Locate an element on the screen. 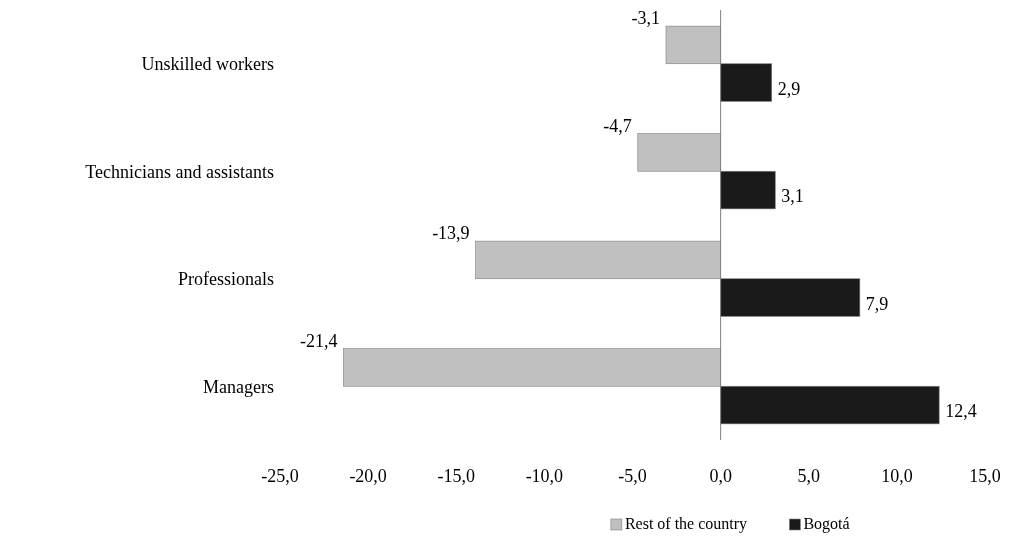 The height and width of the screenshot is (546, 1019). data-label: 3,1 is located at coordinates (792, 196).